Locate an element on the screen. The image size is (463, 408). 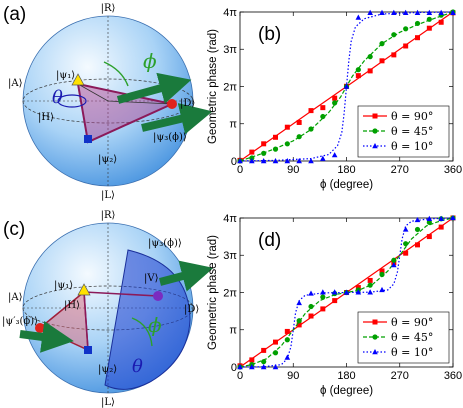
ket-H-a: |H⟩ is located at coordinates (46, 117).